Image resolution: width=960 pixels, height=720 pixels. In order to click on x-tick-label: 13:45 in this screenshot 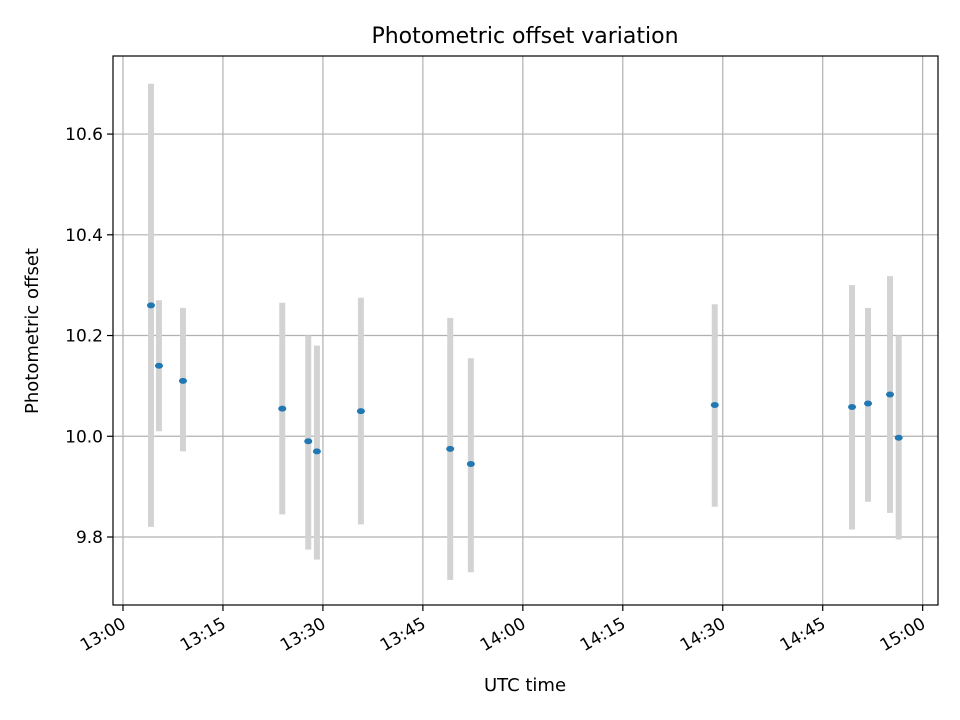, I will do `click(403, 635)`.